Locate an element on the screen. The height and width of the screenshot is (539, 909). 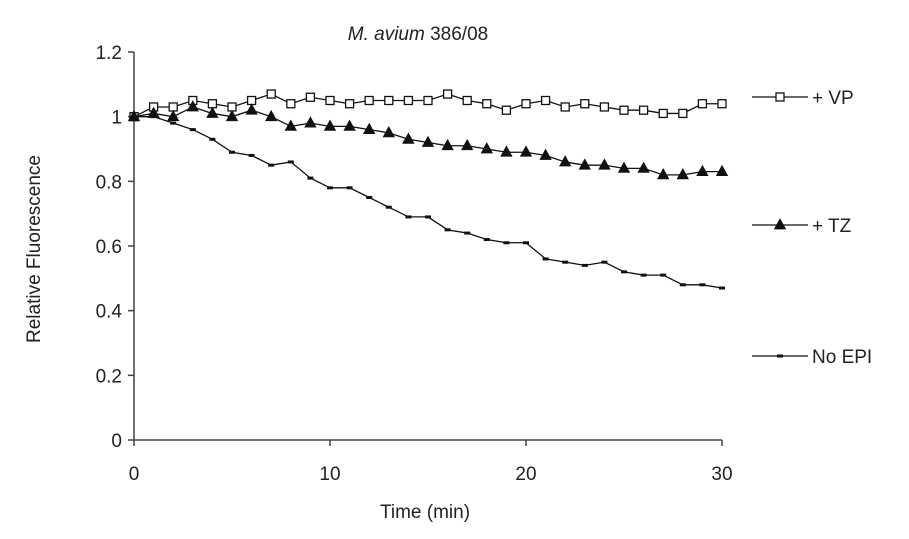
legend-marker-tz is located at coordinates (780, 224).